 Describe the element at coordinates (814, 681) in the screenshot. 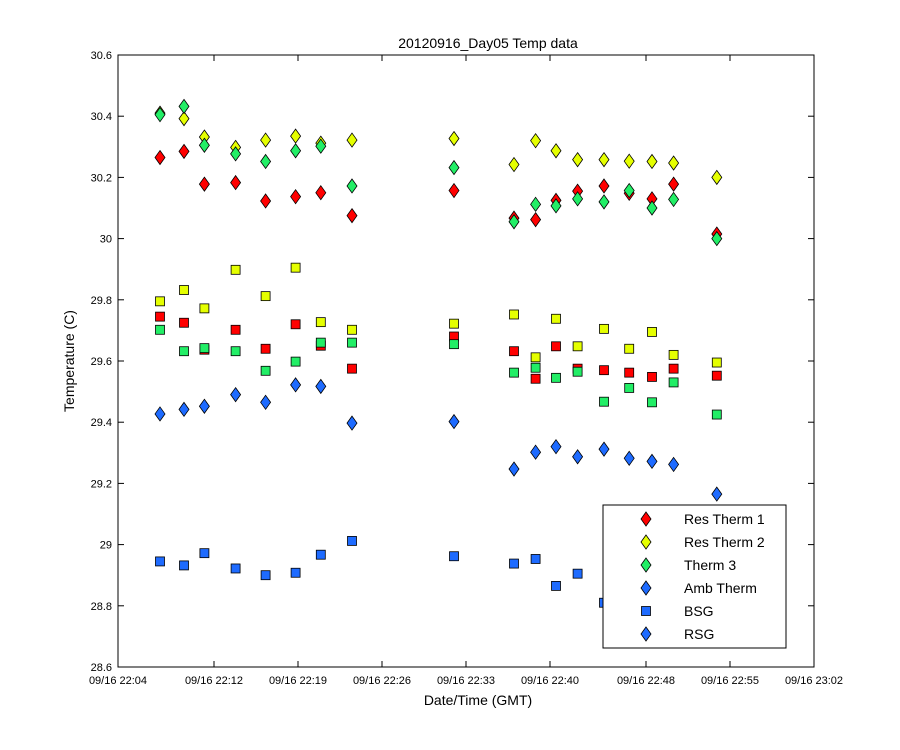

I see `x-tick-label: 09/16 23:02` at that location.